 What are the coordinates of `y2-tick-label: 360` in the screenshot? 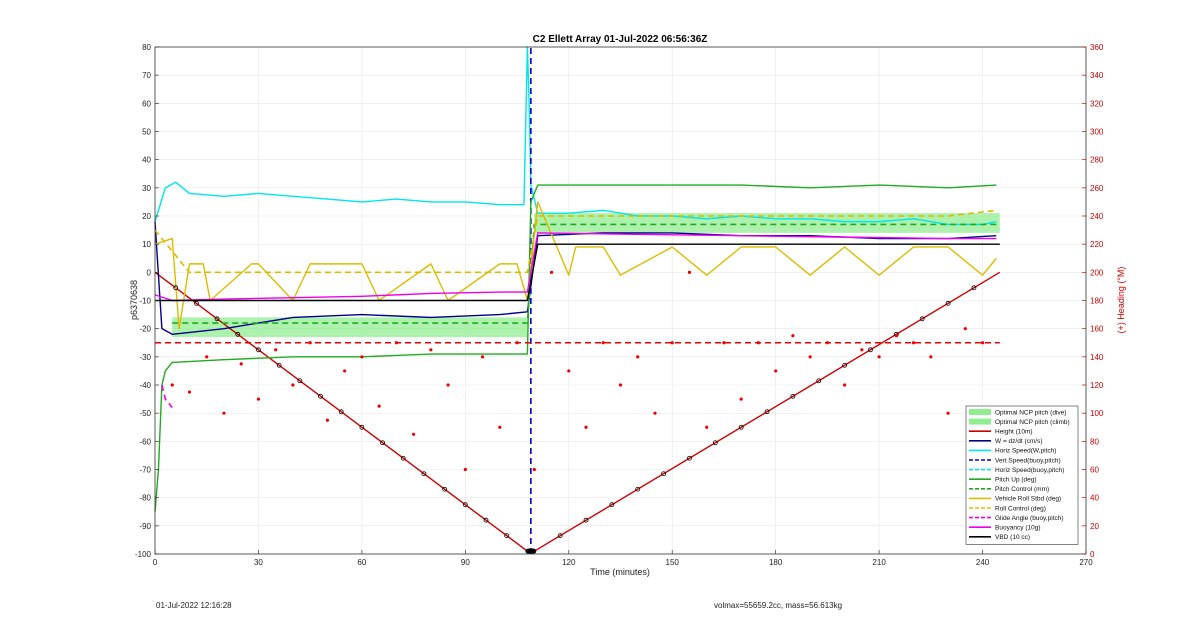 It's located at (1097, 47).